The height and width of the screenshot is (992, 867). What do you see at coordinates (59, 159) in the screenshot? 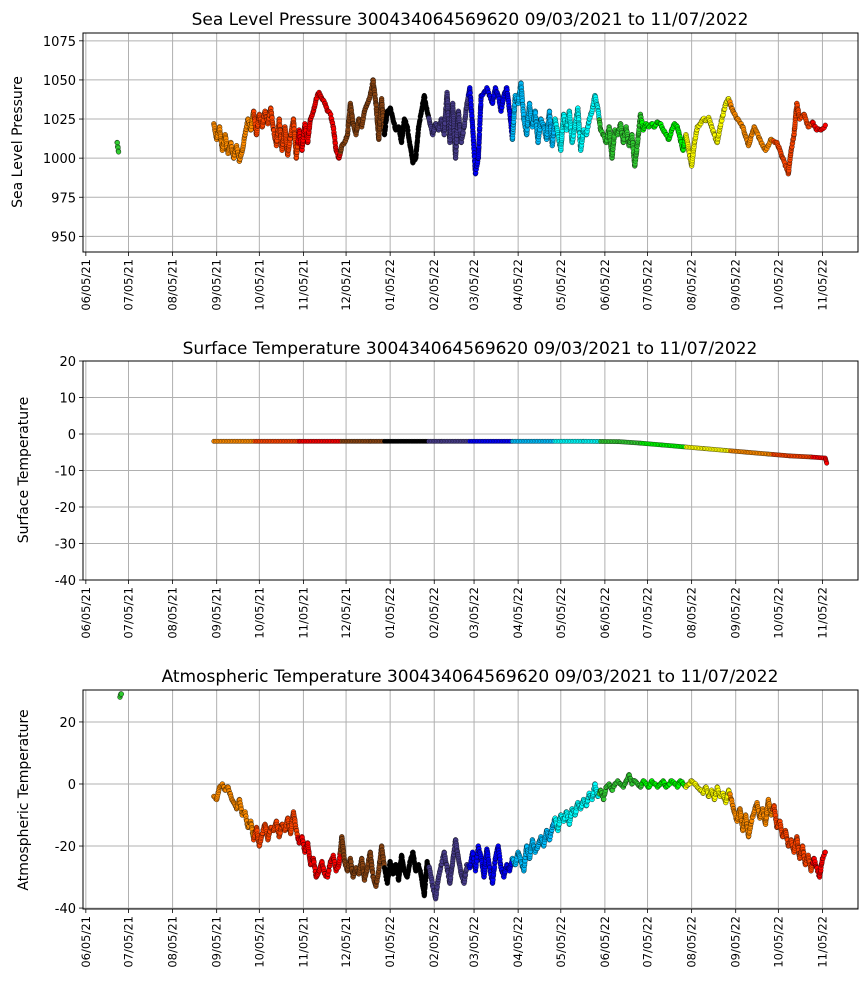
I see `y-tick-label: 1000` at bounding box center [59, 159].